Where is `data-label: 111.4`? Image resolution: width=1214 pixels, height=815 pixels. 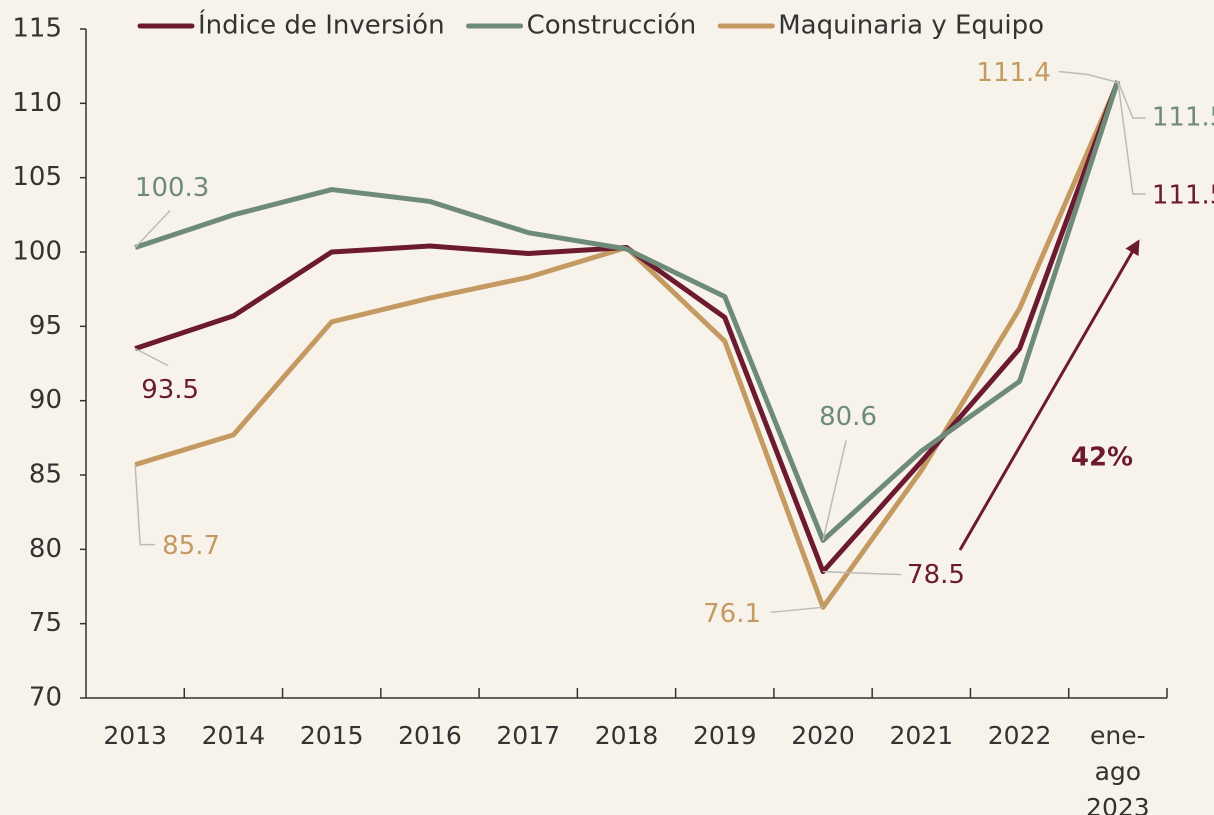
data-label: 111.4 is located at coordinates (1013, 73).